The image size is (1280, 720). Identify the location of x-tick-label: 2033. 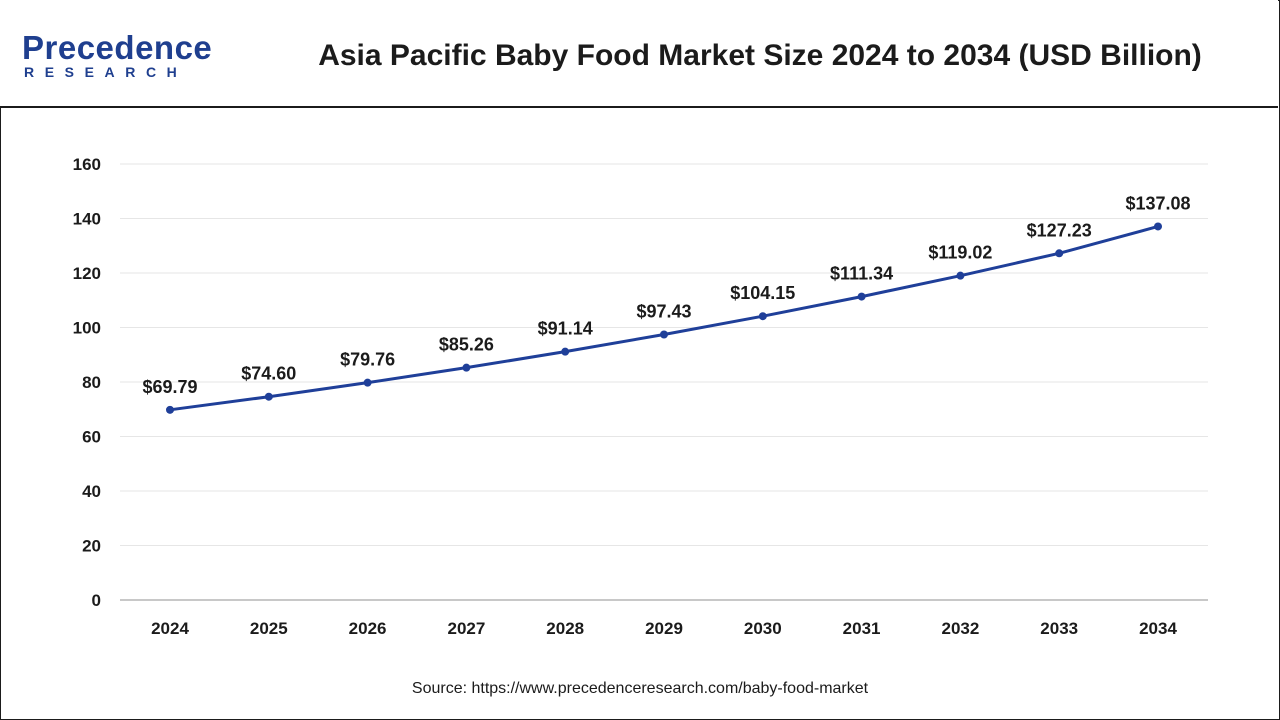
(1059, 628).